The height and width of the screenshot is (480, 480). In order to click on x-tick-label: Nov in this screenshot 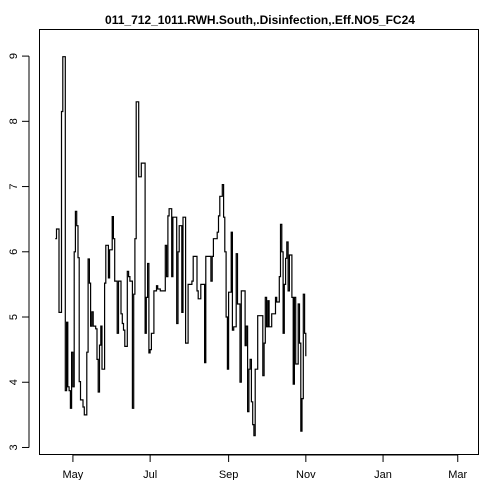, I will do `click(306, 474)`.